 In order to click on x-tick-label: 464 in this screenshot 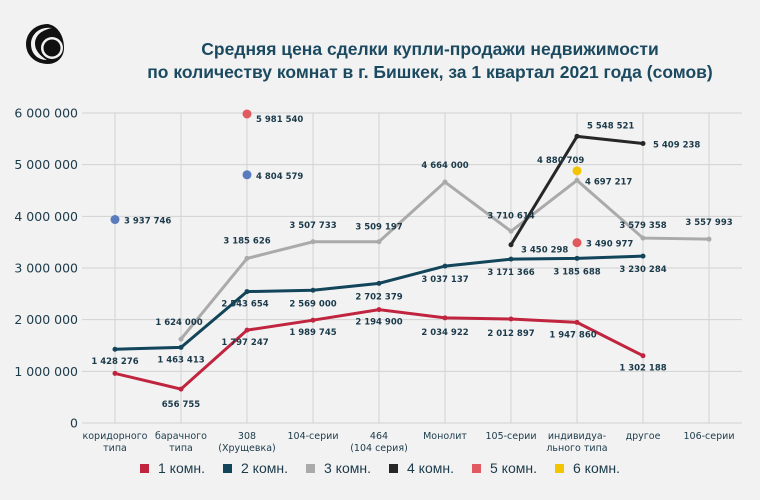, I will do `click(379, 436)`.